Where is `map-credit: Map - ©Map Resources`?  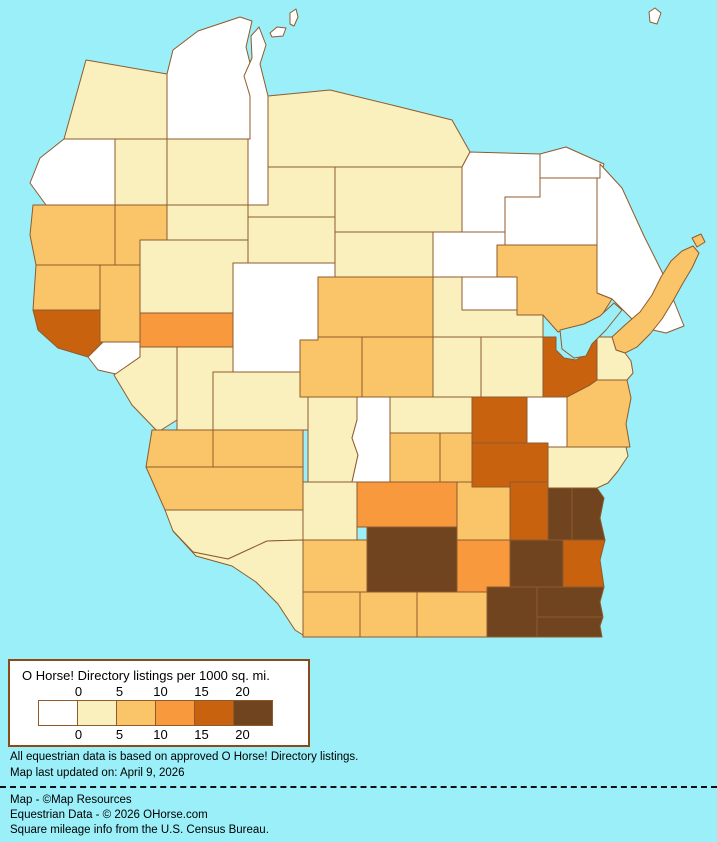
map-credit: Map - ©Map Resources is located at coordinates (71, 800).